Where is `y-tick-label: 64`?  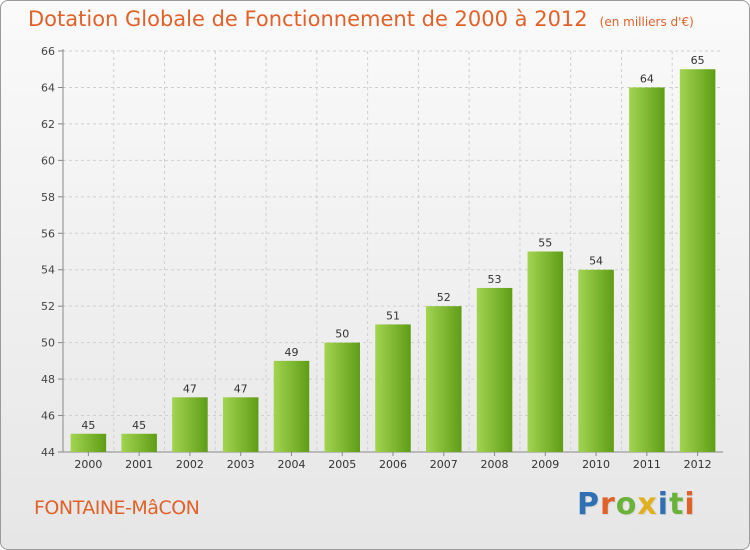
y-tick-label: 64 is located at coordinates (48, 87).